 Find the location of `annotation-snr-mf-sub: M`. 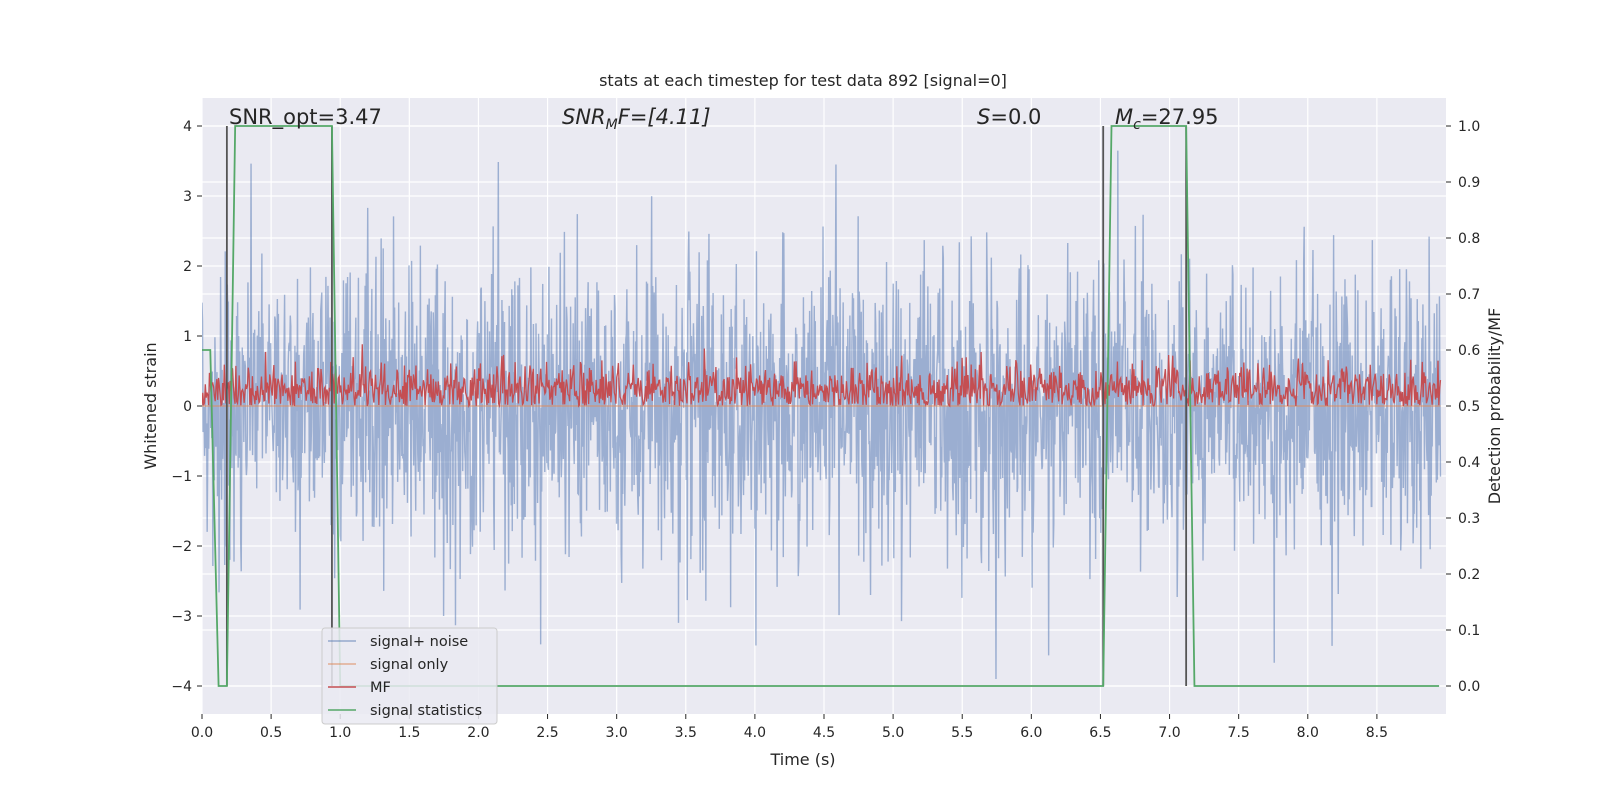

annotation-snr-mf-sub: M is located at coordinates (612, 125).